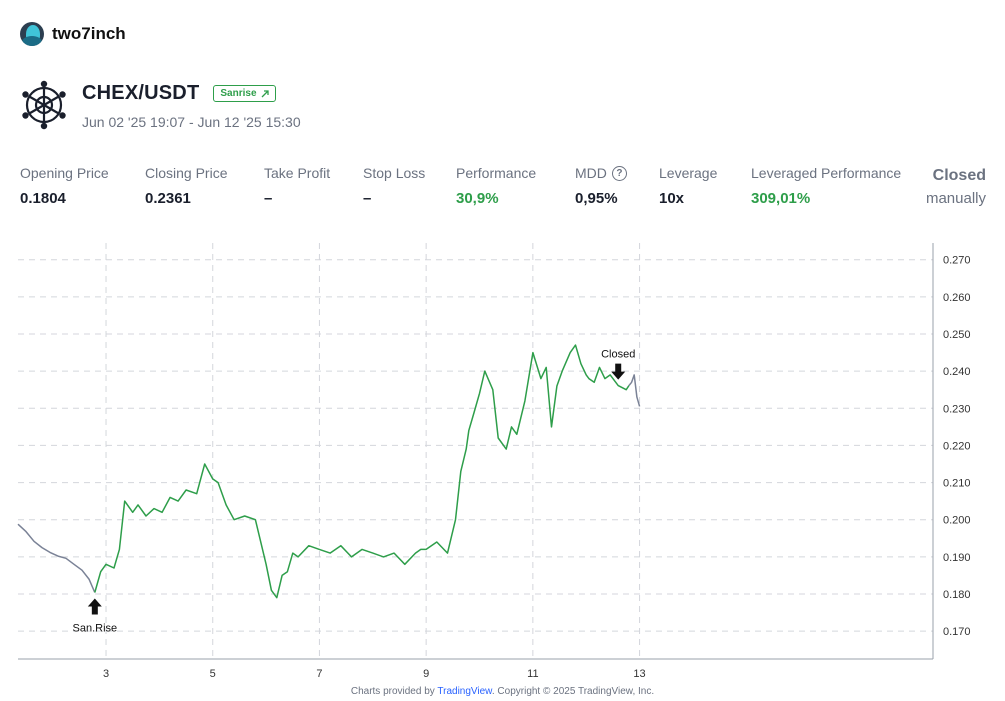  What do you see at coordinates (957, 484) in the screenshot?
I see `price-tick-label: 0.210` at bounding box center [957, 484].